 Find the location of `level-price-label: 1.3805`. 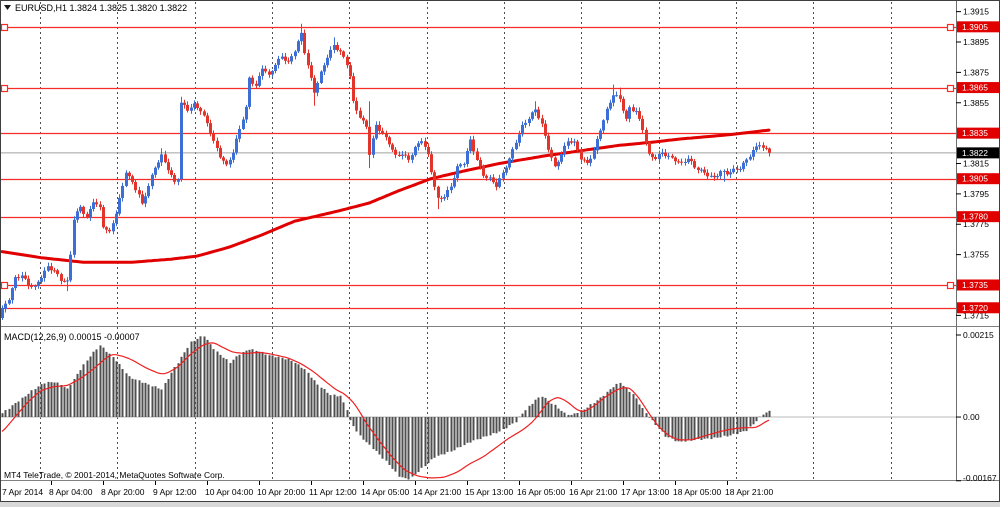

level-price-label: 1.3805 is located at coordinates (975, 179).